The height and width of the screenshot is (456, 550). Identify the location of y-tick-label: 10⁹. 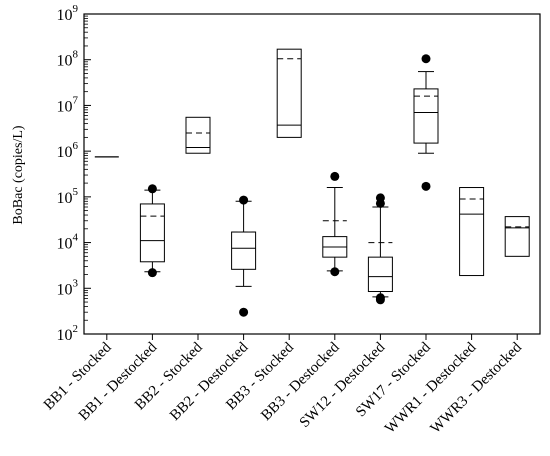
(68, 13).